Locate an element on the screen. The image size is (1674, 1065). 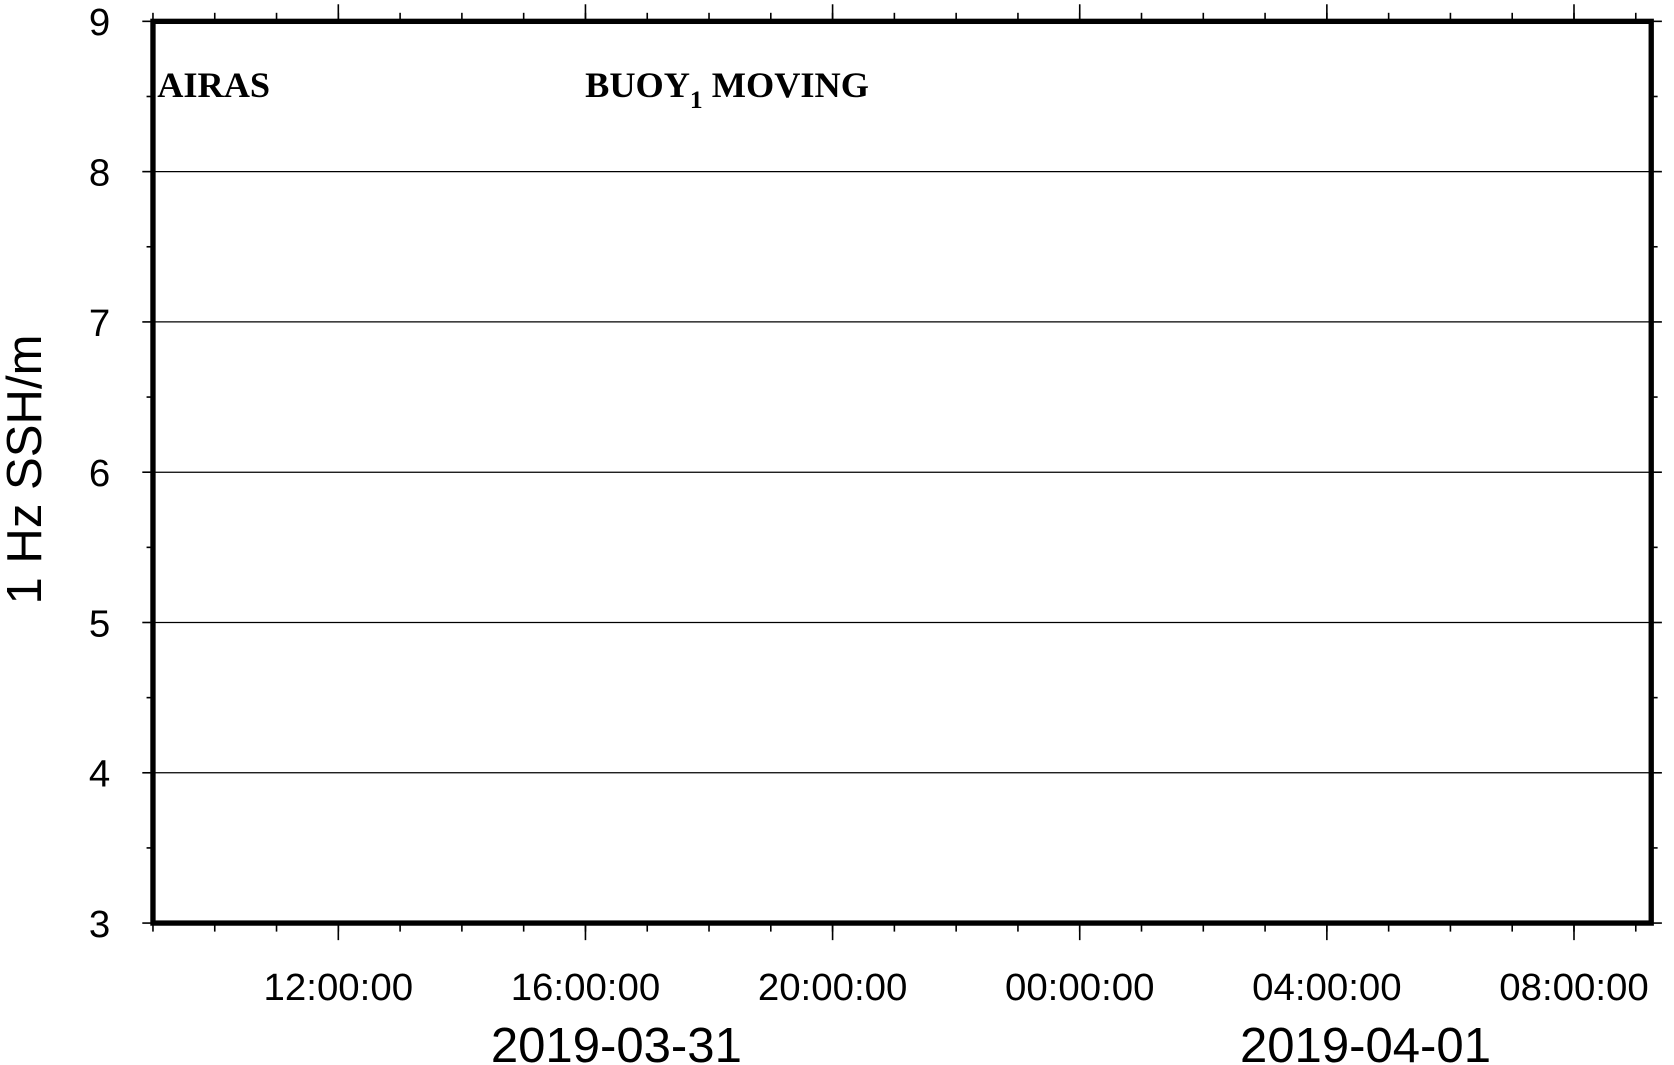
y-tick-label: 6 is located at coordinates (99, 473).